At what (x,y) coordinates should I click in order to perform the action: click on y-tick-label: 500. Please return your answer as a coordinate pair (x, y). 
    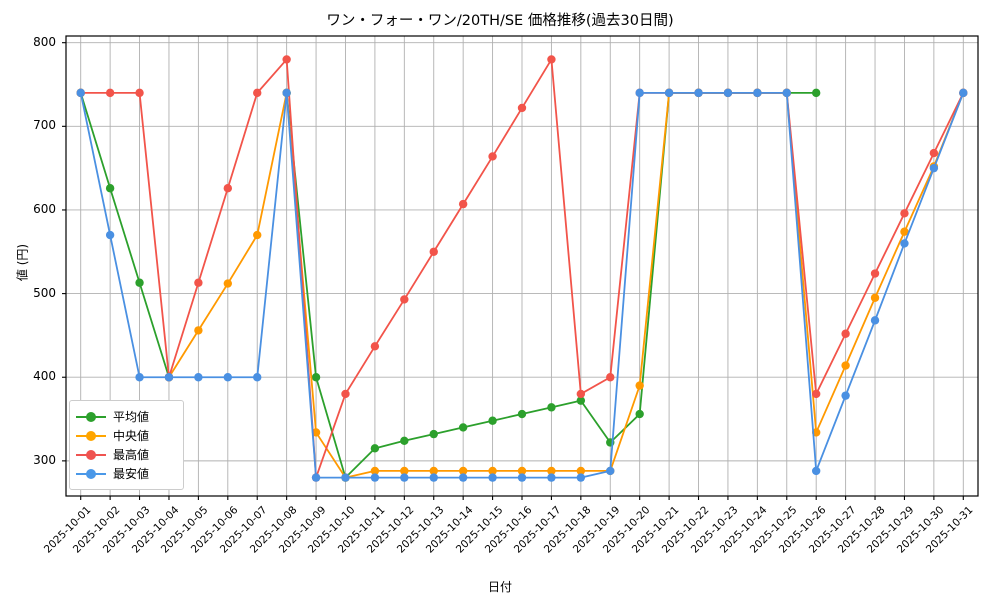
    Looking at the image, I should click on (44, 292).